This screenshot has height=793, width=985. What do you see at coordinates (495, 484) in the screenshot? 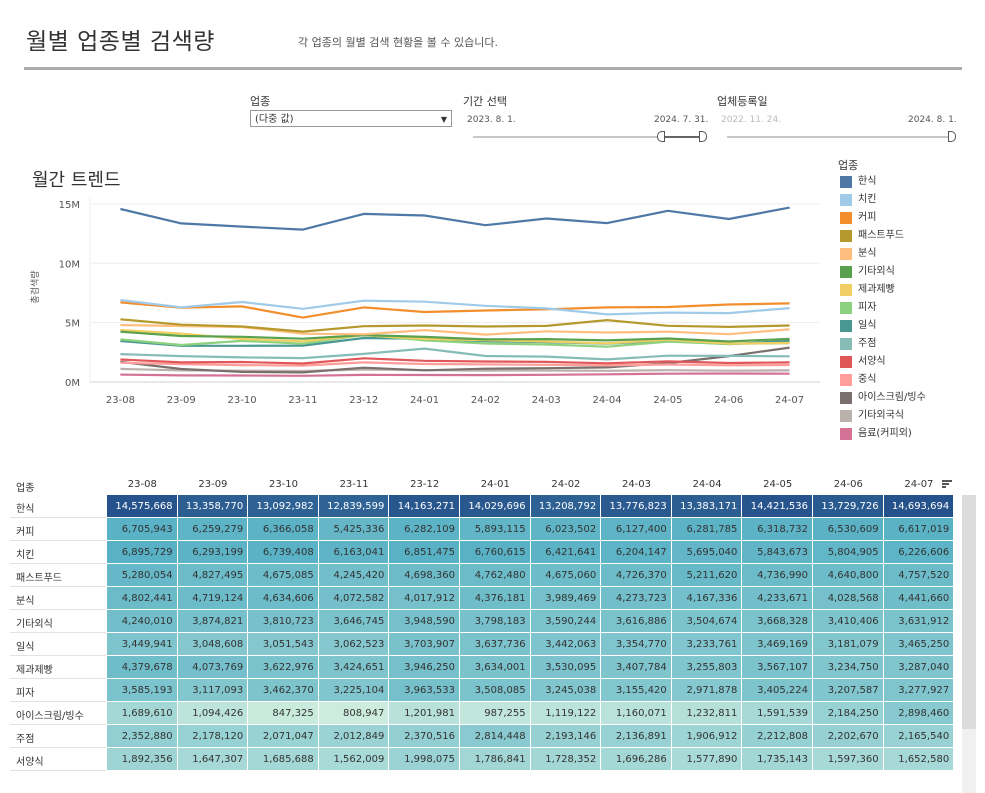
I see `table-column-header: 24-01` at bounding box center [495, 484].